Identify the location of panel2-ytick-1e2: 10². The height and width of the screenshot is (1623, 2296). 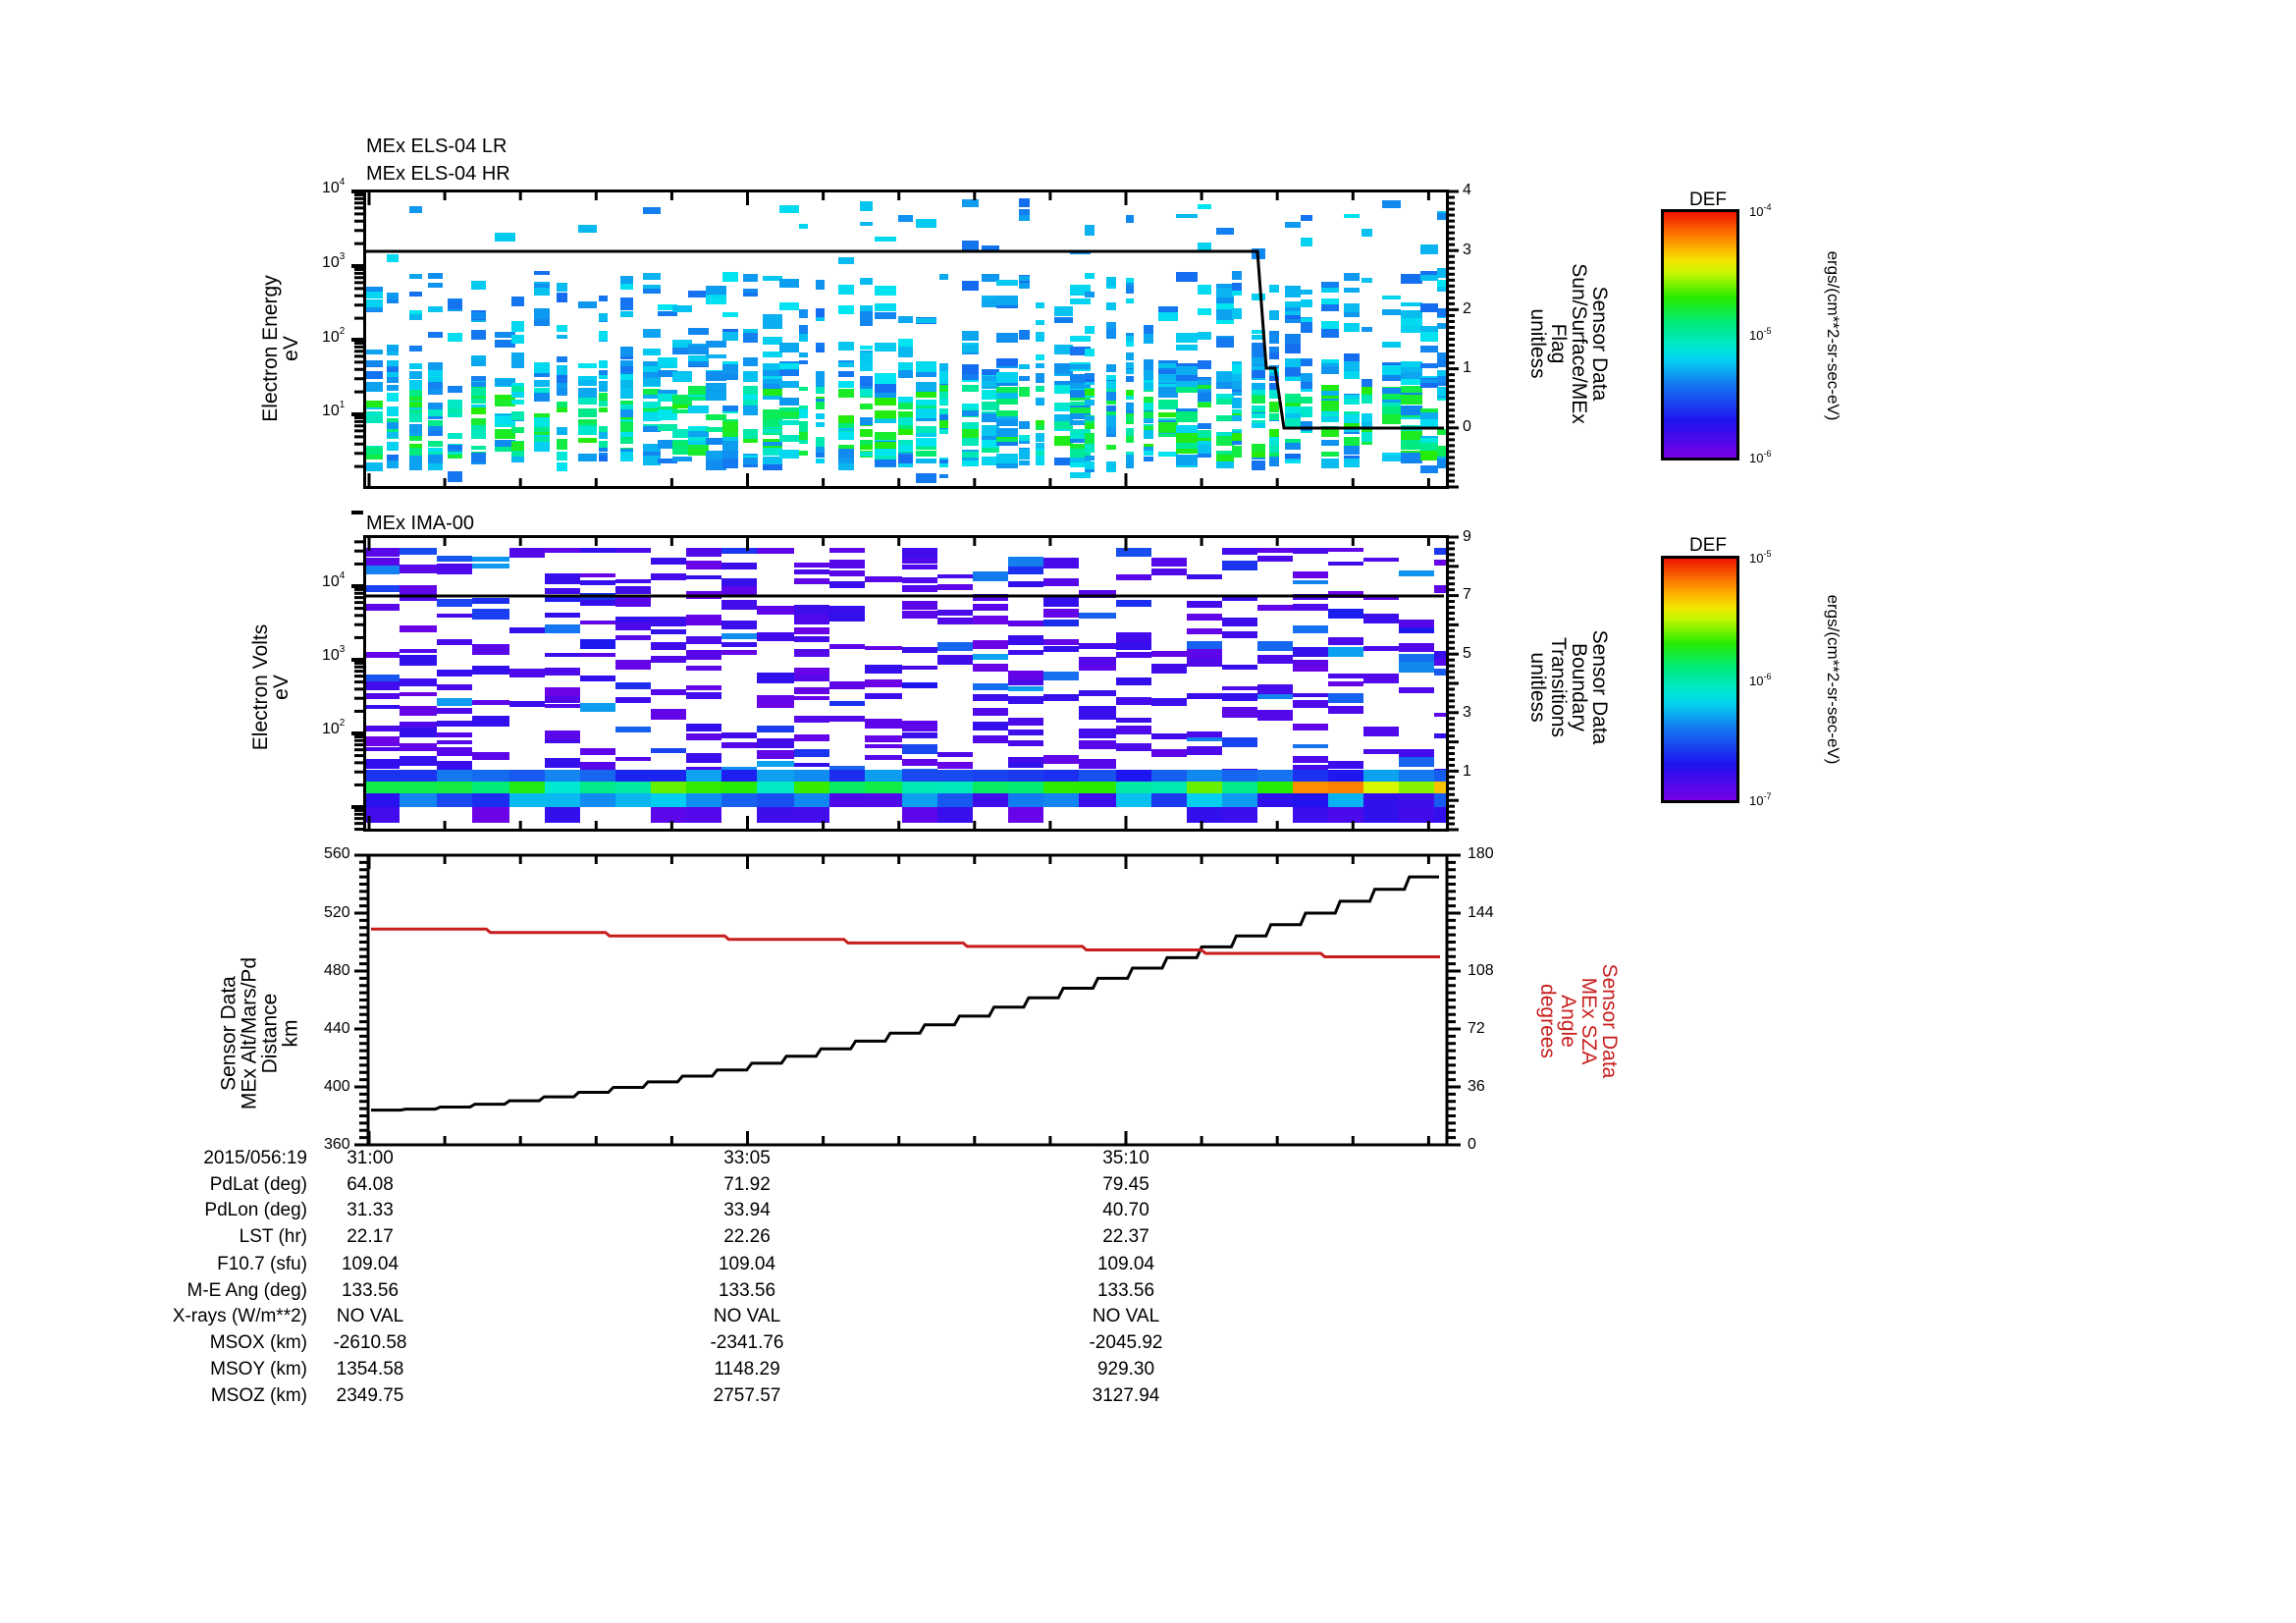
(334, 727).